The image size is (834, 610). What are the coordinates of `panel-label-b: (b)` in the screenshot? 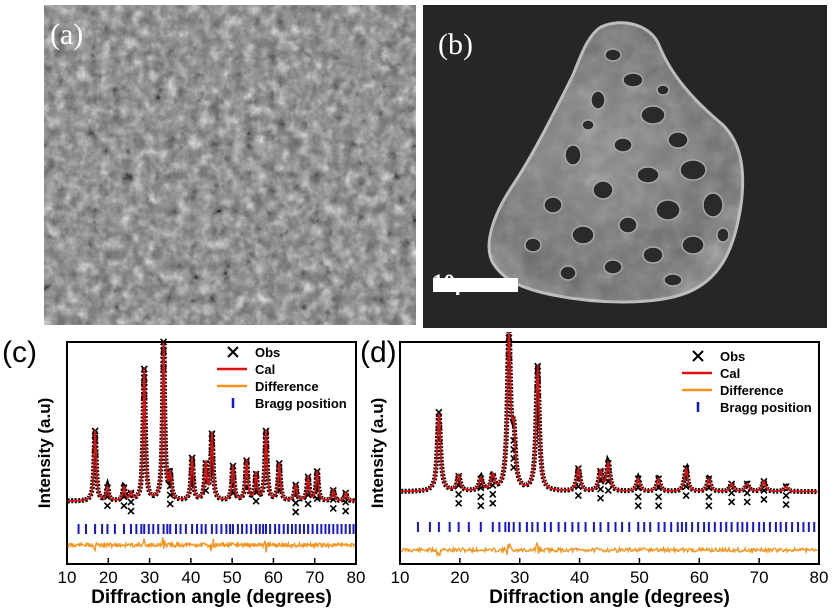 It's located at (455, 44).